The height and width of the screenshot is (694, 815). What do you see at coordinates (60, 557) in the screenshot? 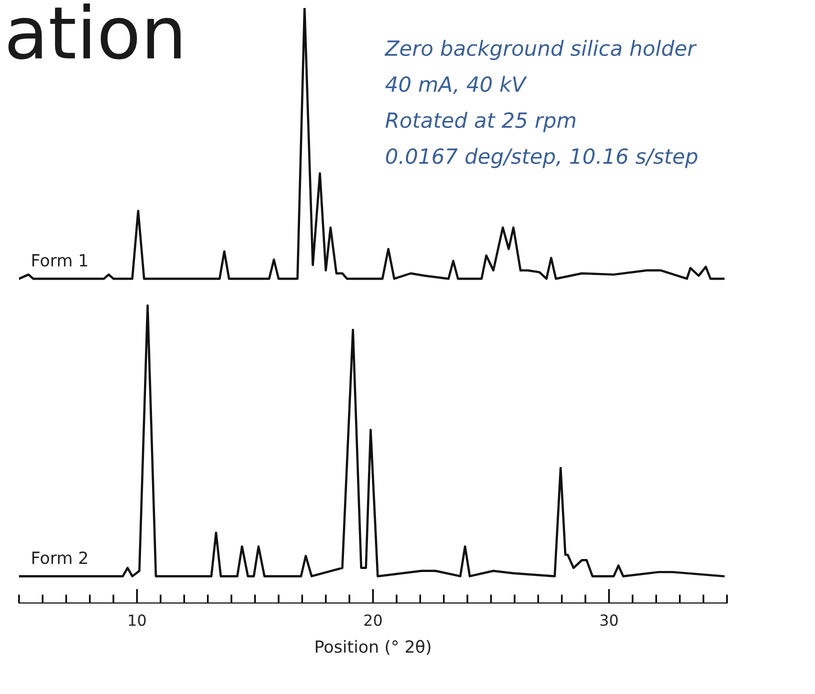
I see `series-label: Form 2` at bounding box center [60, 557].